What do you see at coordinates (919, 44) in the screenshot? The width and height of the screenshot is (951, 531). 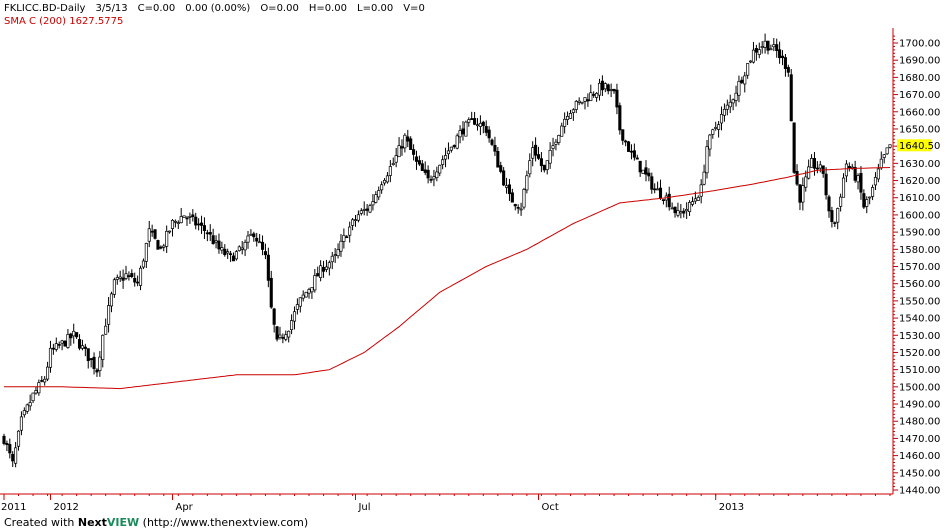 I see `y-tick-label: 1700.00` at bounding box center [919, 44].